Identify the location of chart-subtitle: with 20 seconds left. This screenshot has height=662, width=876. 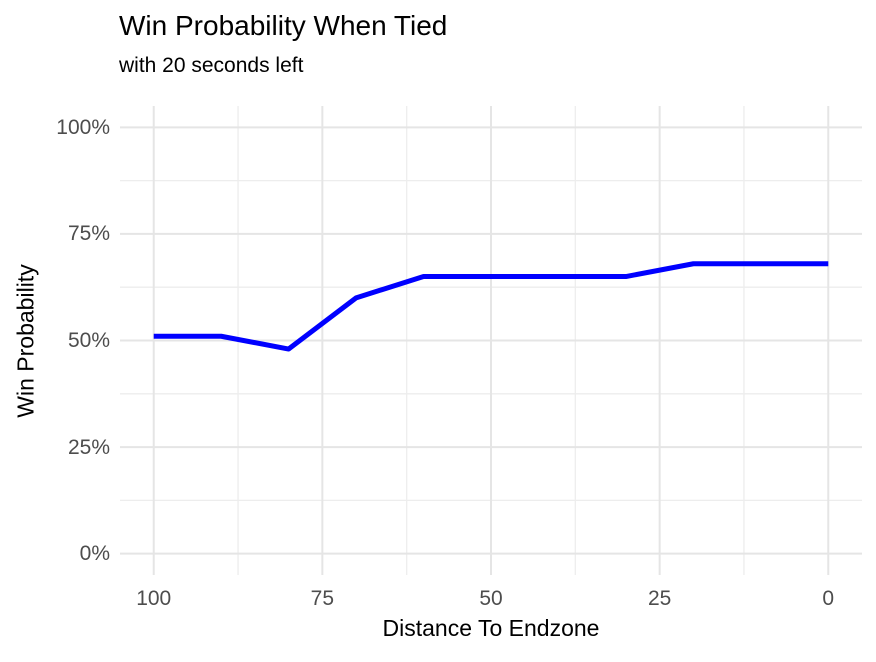
(211, 65).